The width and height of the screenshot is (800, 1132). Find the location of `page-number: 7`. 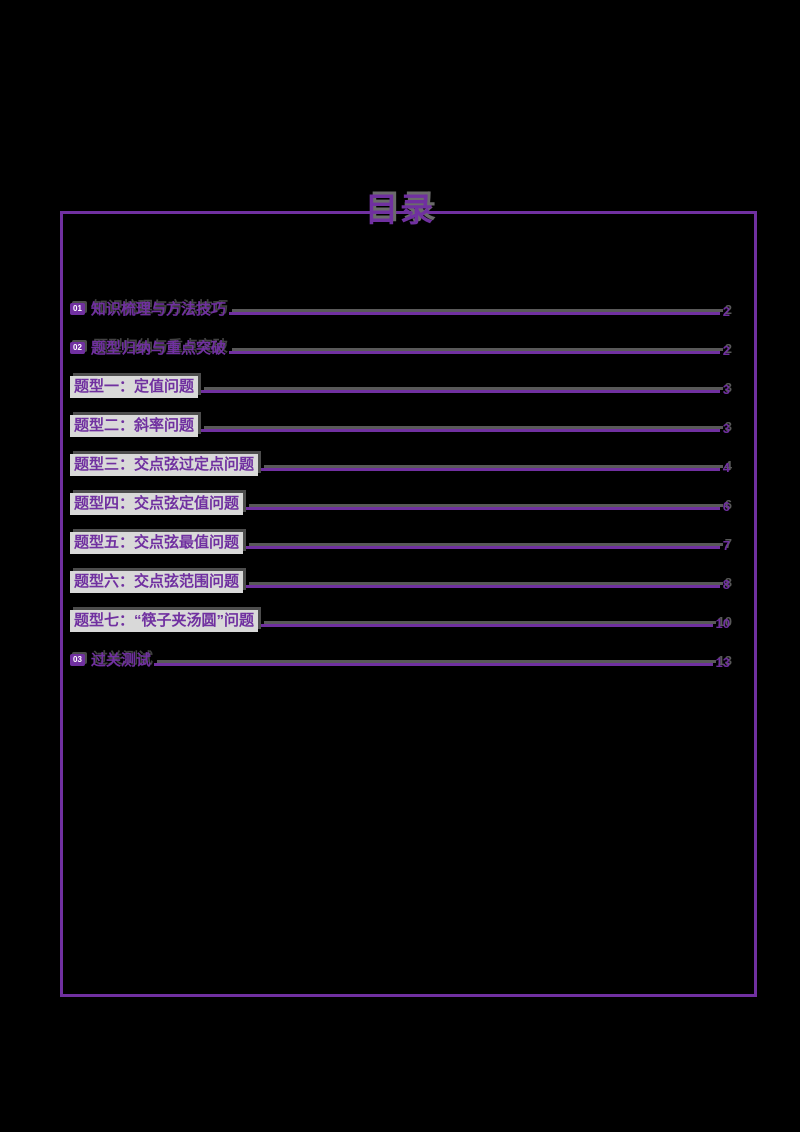

page-number: 7 is located at coordinates (726, 545).